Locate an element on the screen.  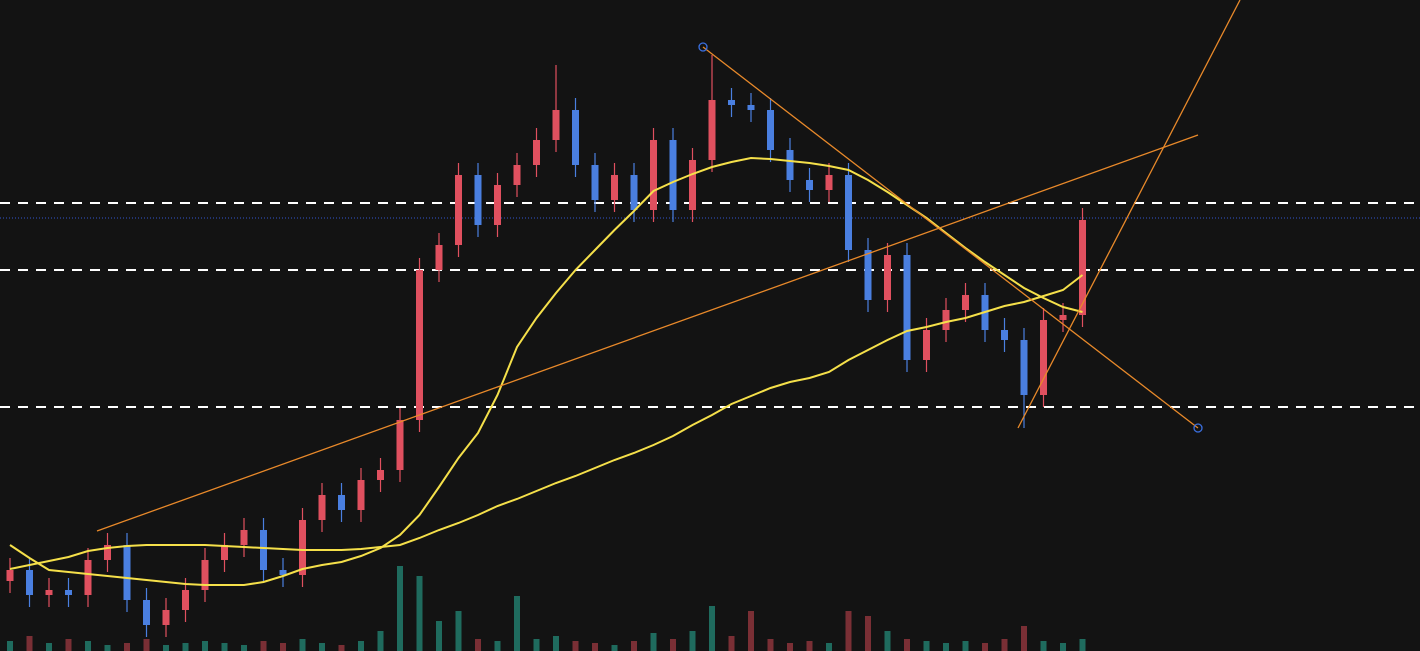
volume-layer is located at coordinates (546, 608).